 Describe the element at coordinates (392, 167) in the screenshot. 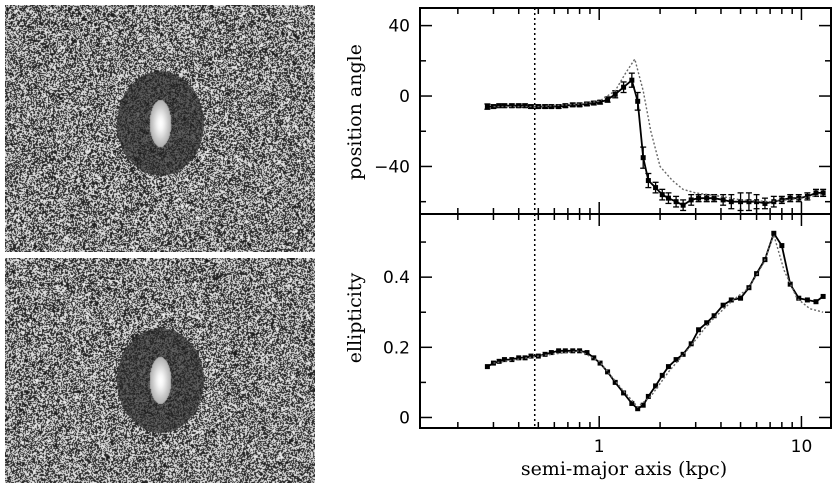

I see `pa-ytick-label: −40` at that location.